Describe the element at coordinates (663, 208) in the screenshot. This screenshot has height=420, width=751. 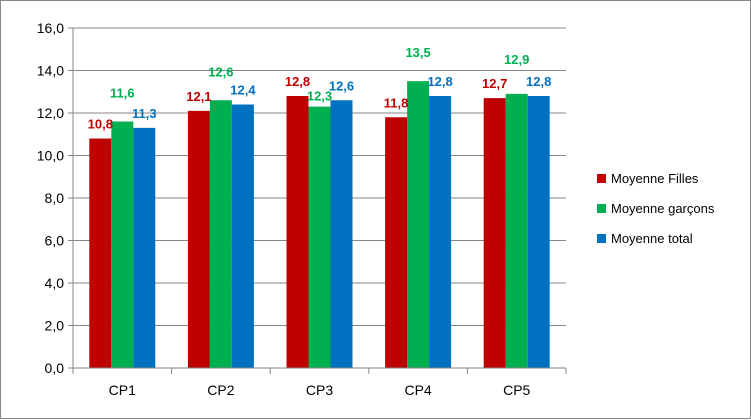
I see `legend-label: Moyenne garçons` at that location.